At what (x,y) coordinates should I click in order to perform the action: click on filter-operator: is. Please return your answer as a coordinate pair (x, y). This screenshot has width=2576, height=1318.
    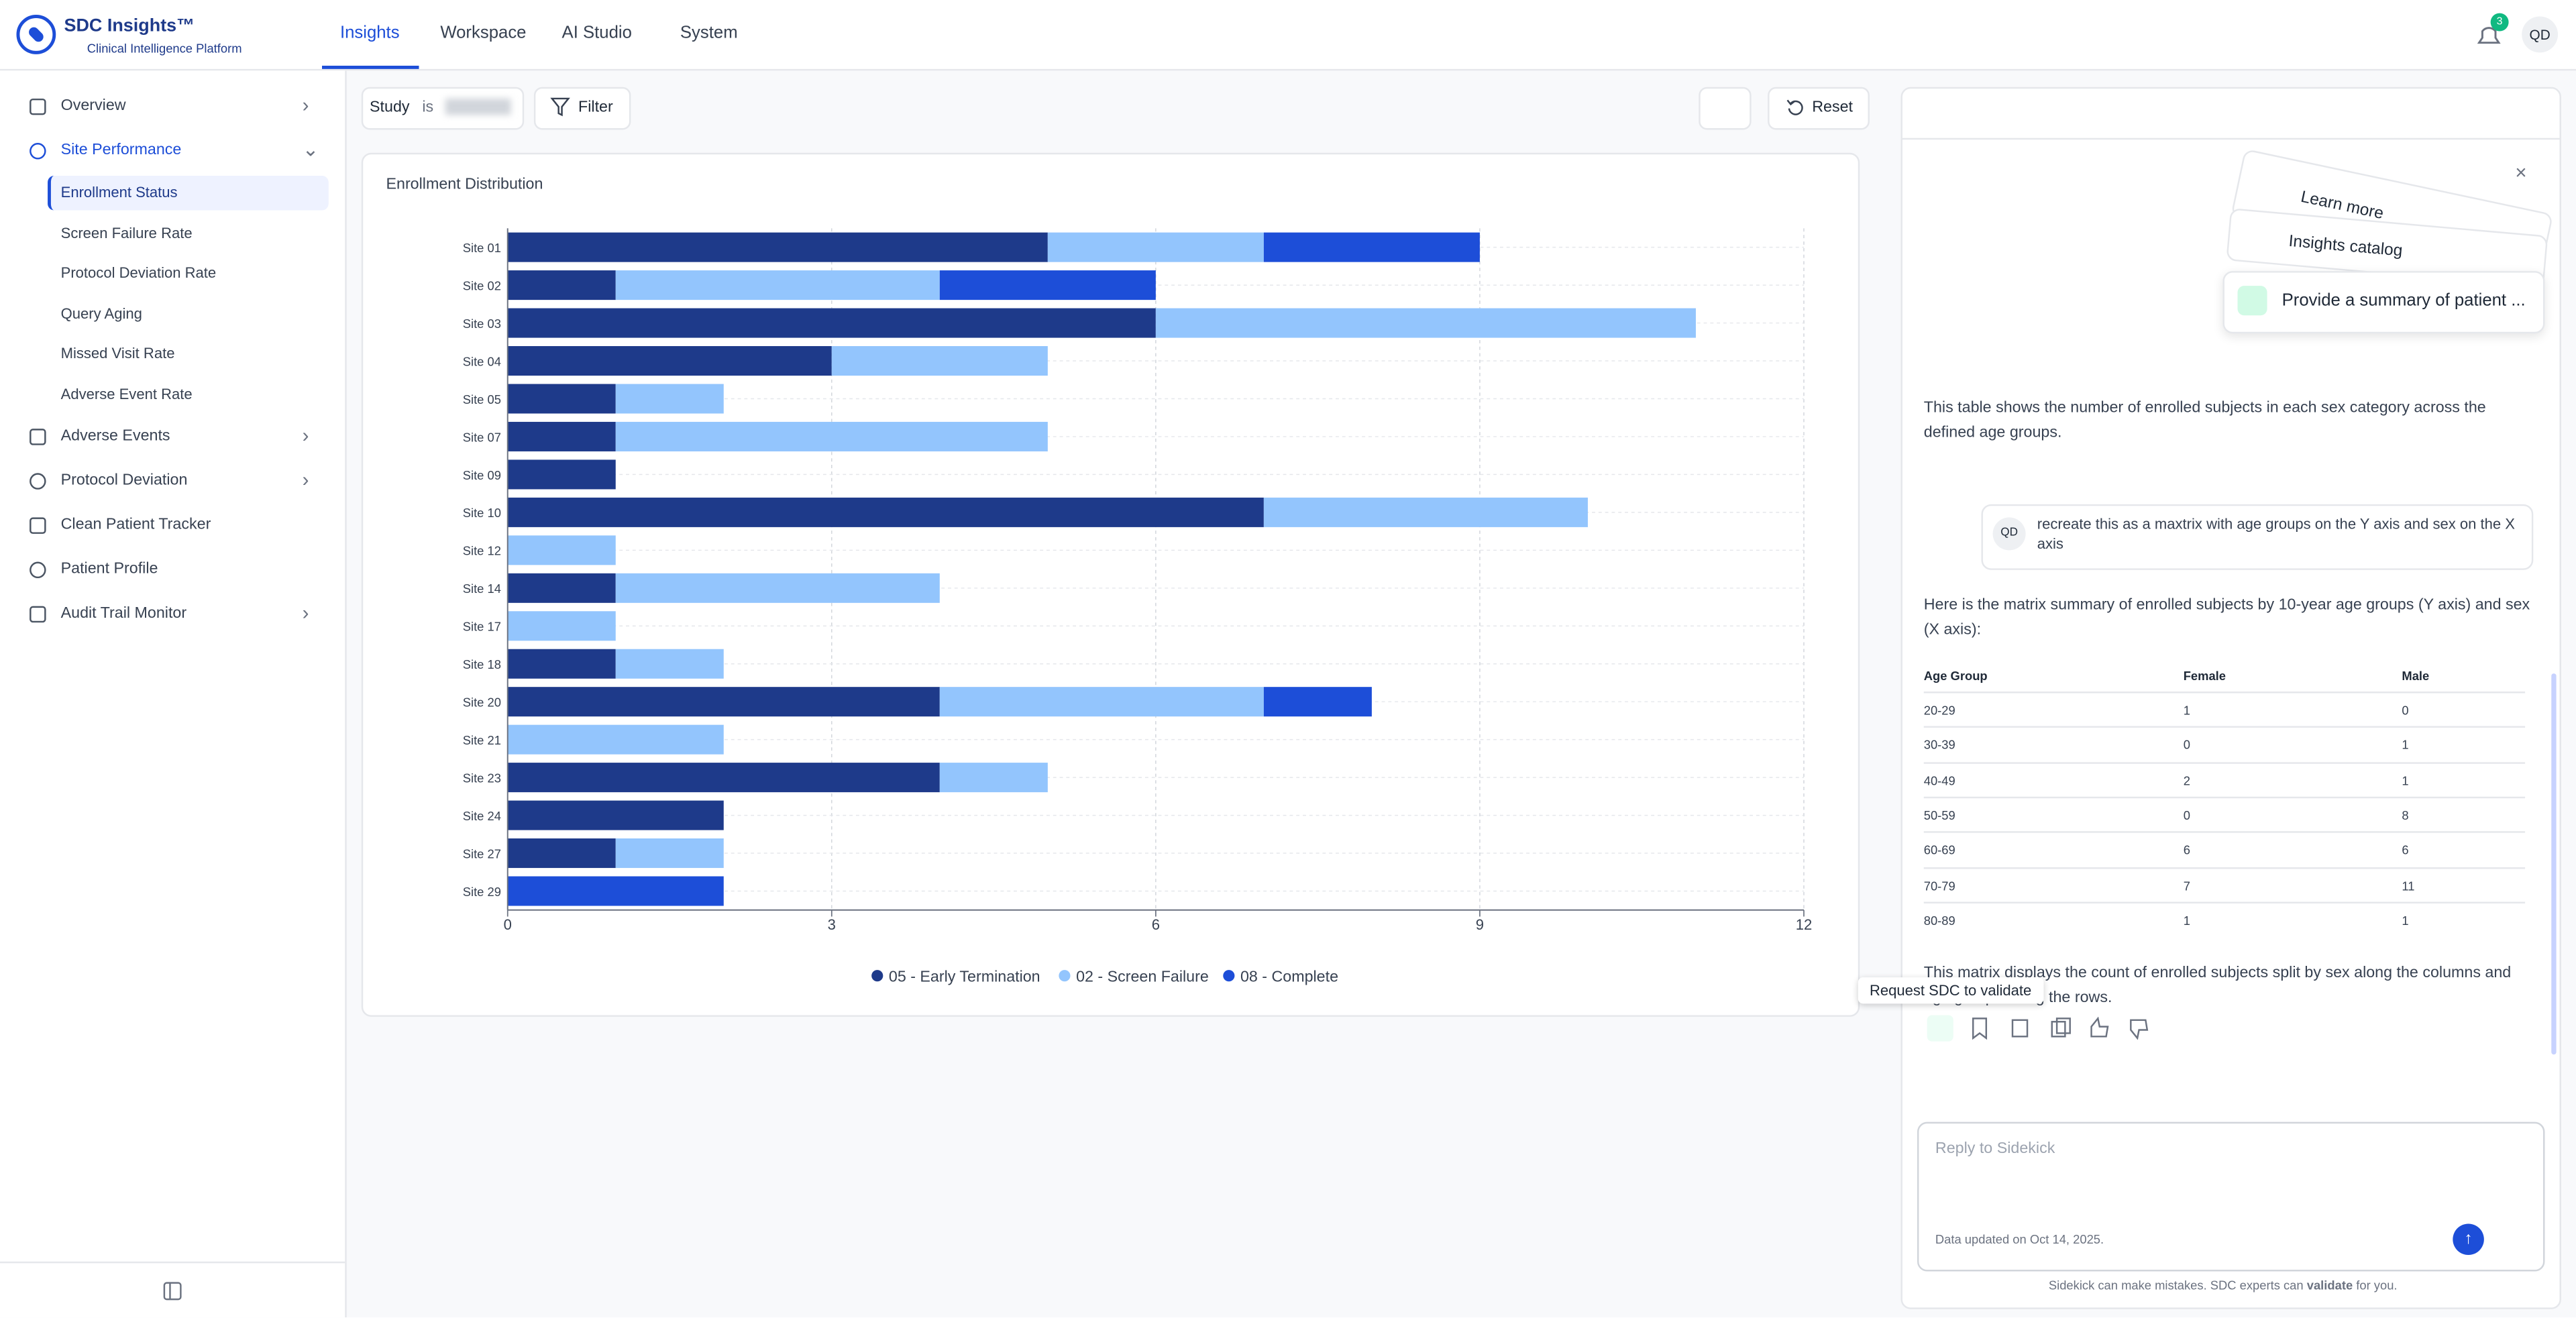
    Looking at the image, I should click on (428, 107).